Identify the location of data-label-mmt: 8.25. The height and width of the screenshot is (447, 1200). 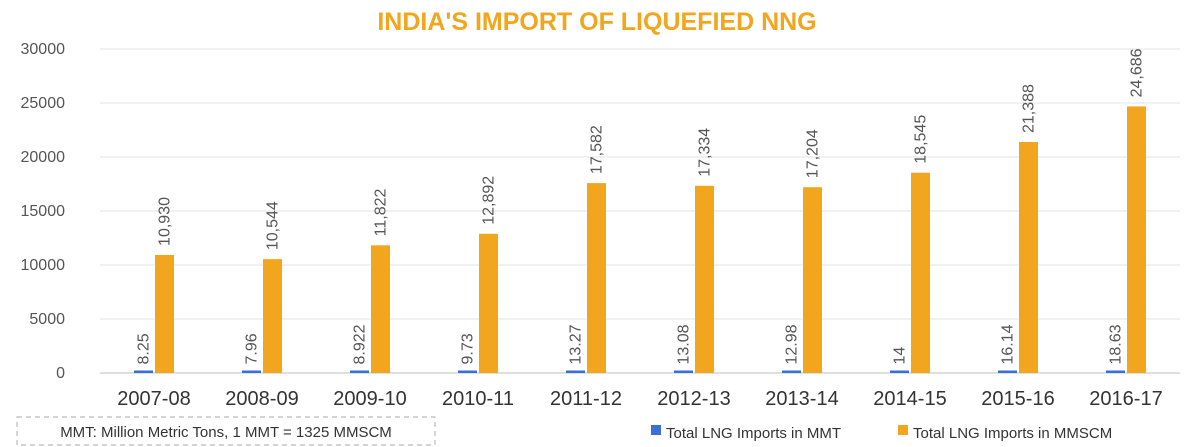
(144, 348).